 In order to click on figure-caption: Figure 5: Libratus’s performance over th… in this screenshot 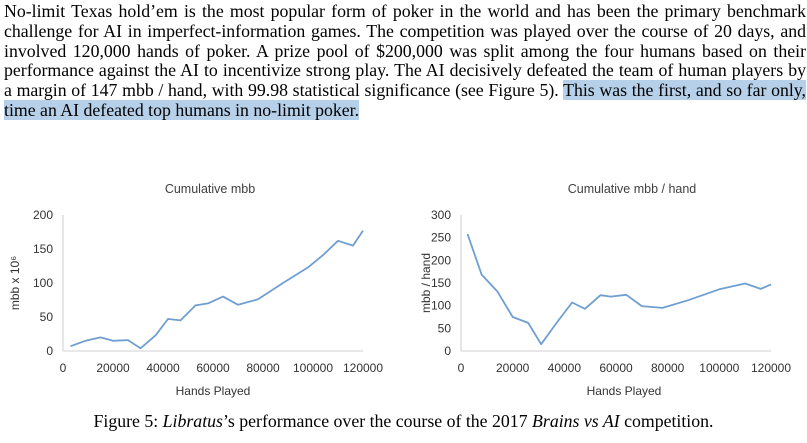, I will do `click(403, 421)`.